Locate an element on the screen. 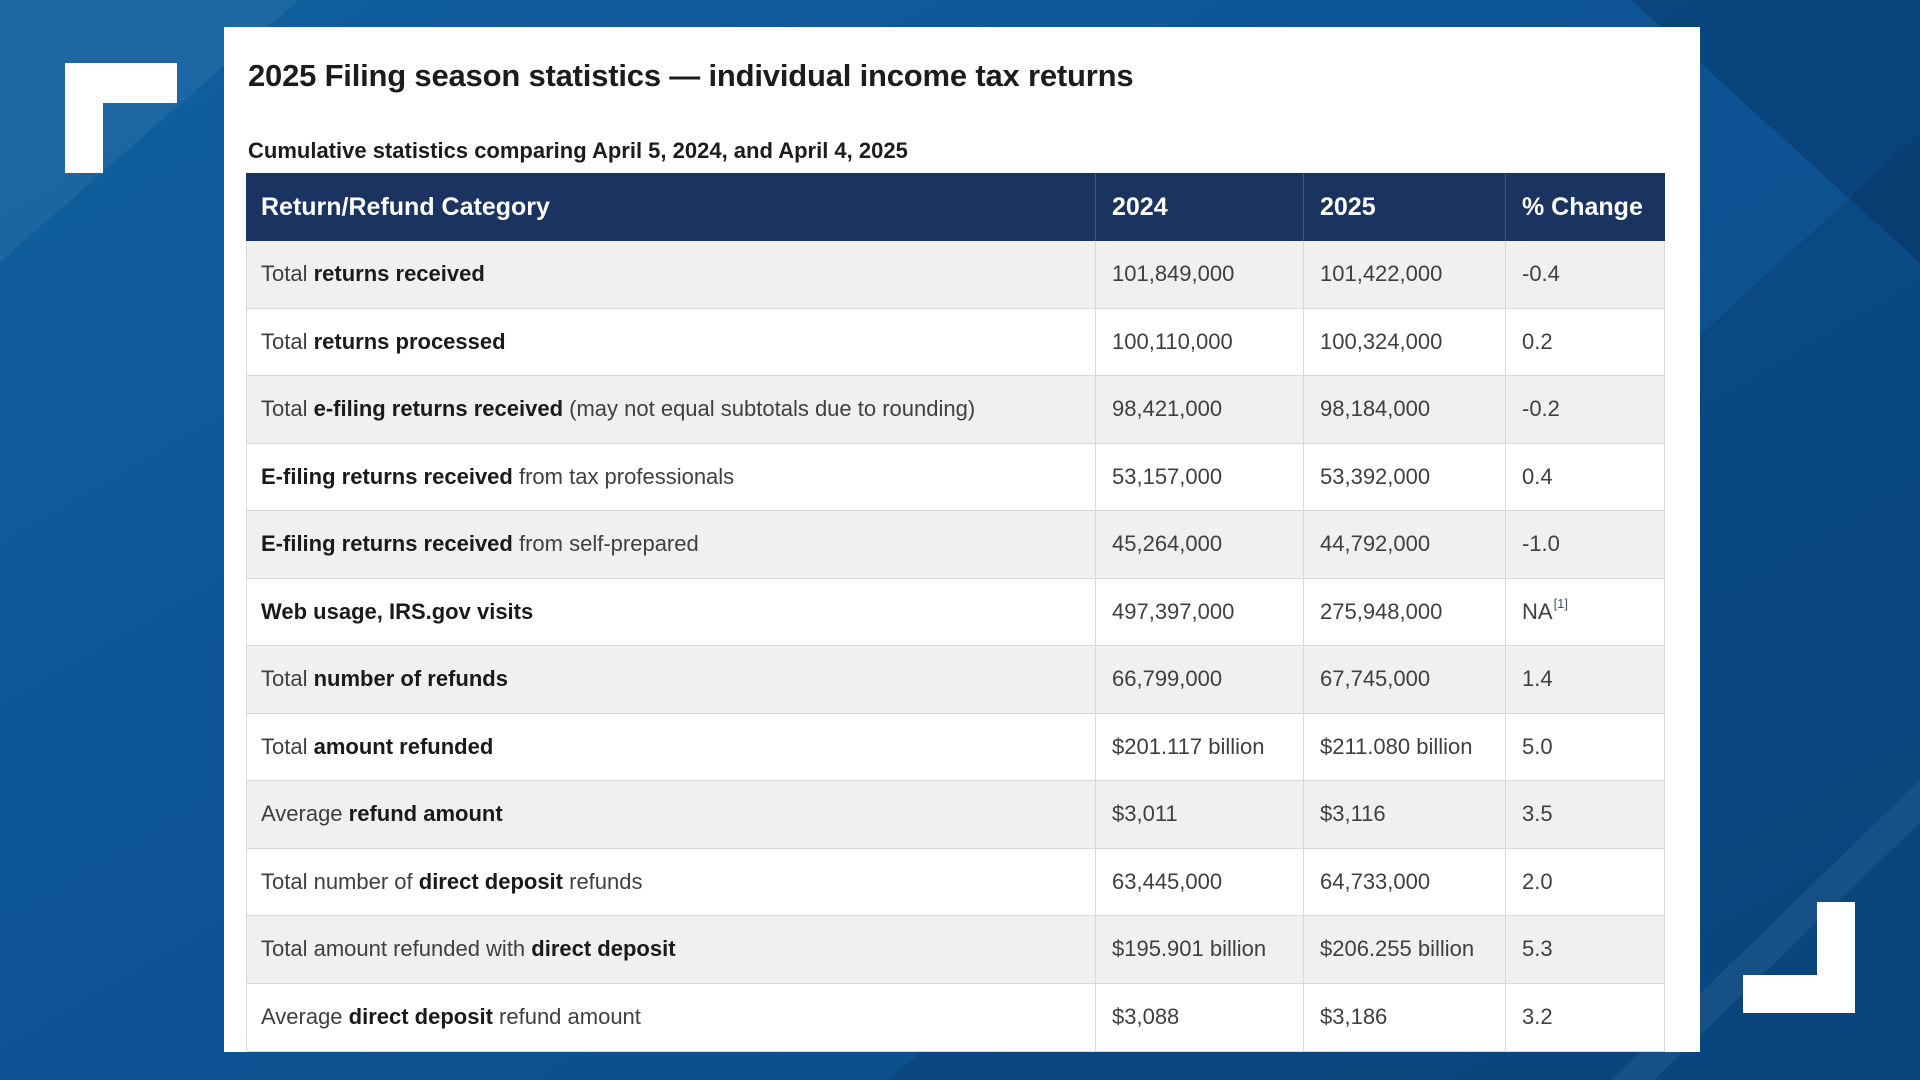 The image size is (1920, 1080). cell-change: -0.2 is located at coordinates (1584, 409).